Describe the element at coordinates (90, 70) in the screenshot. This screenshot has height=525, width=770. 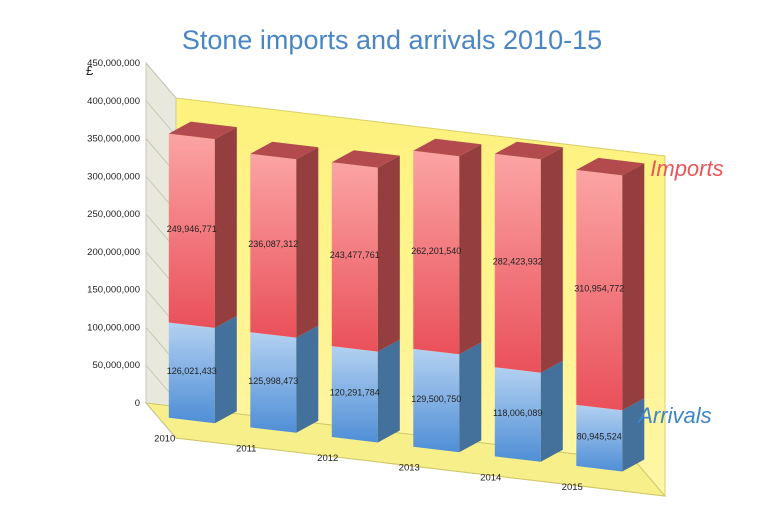
I see `y-axis-unit: £` at that location.